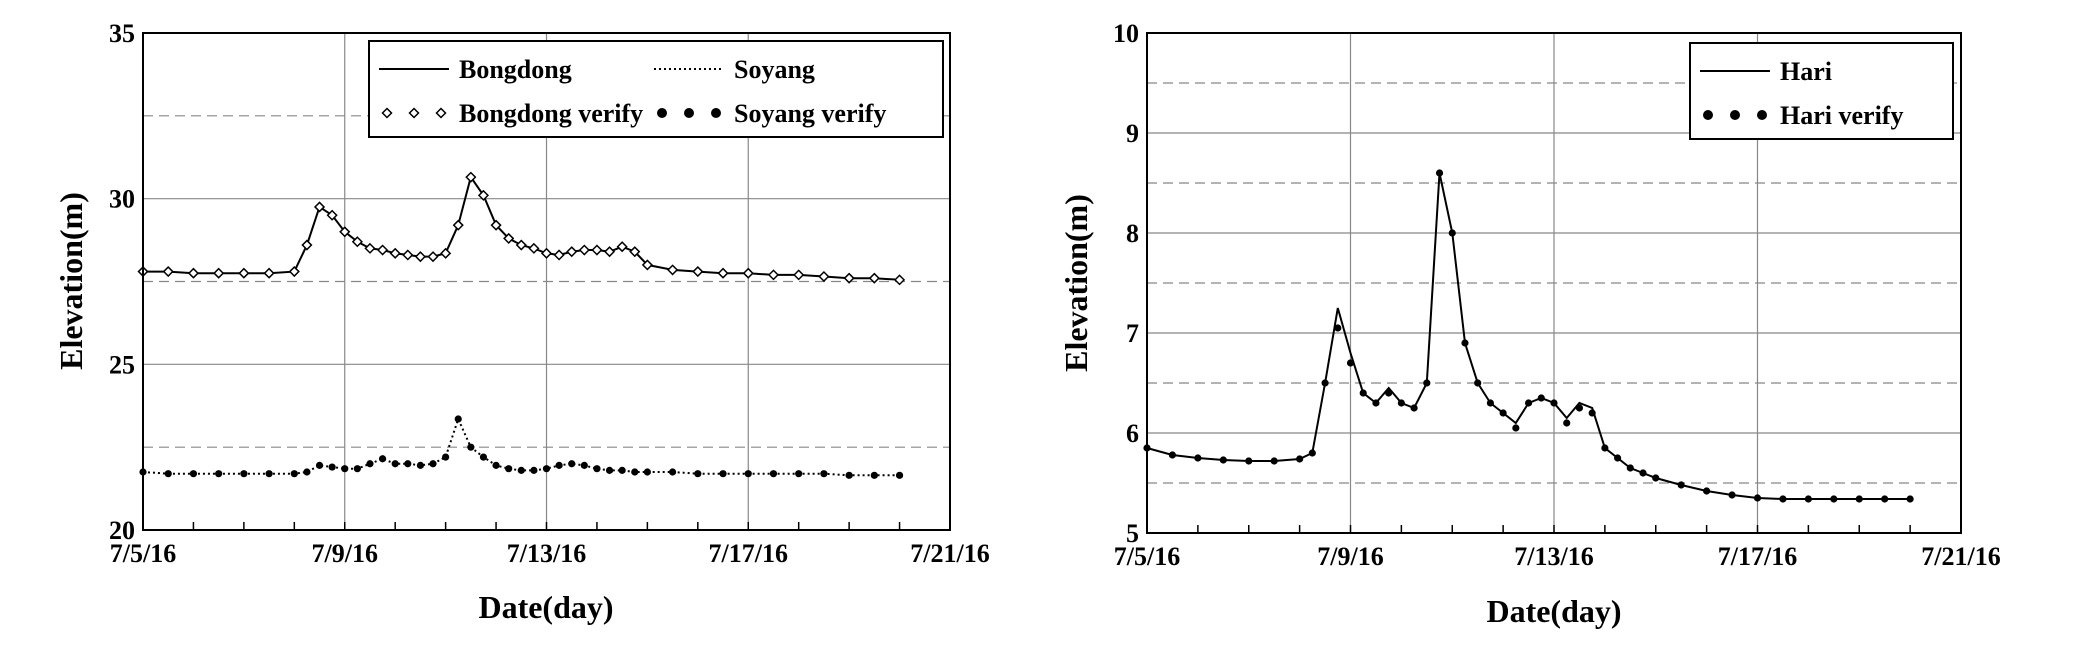 The image size is (2074, 664). What do you see at coordinates (546, 553) in the screenshot?
I see `x-tick-label: 7/13/16` at bounding box center [546, 553].